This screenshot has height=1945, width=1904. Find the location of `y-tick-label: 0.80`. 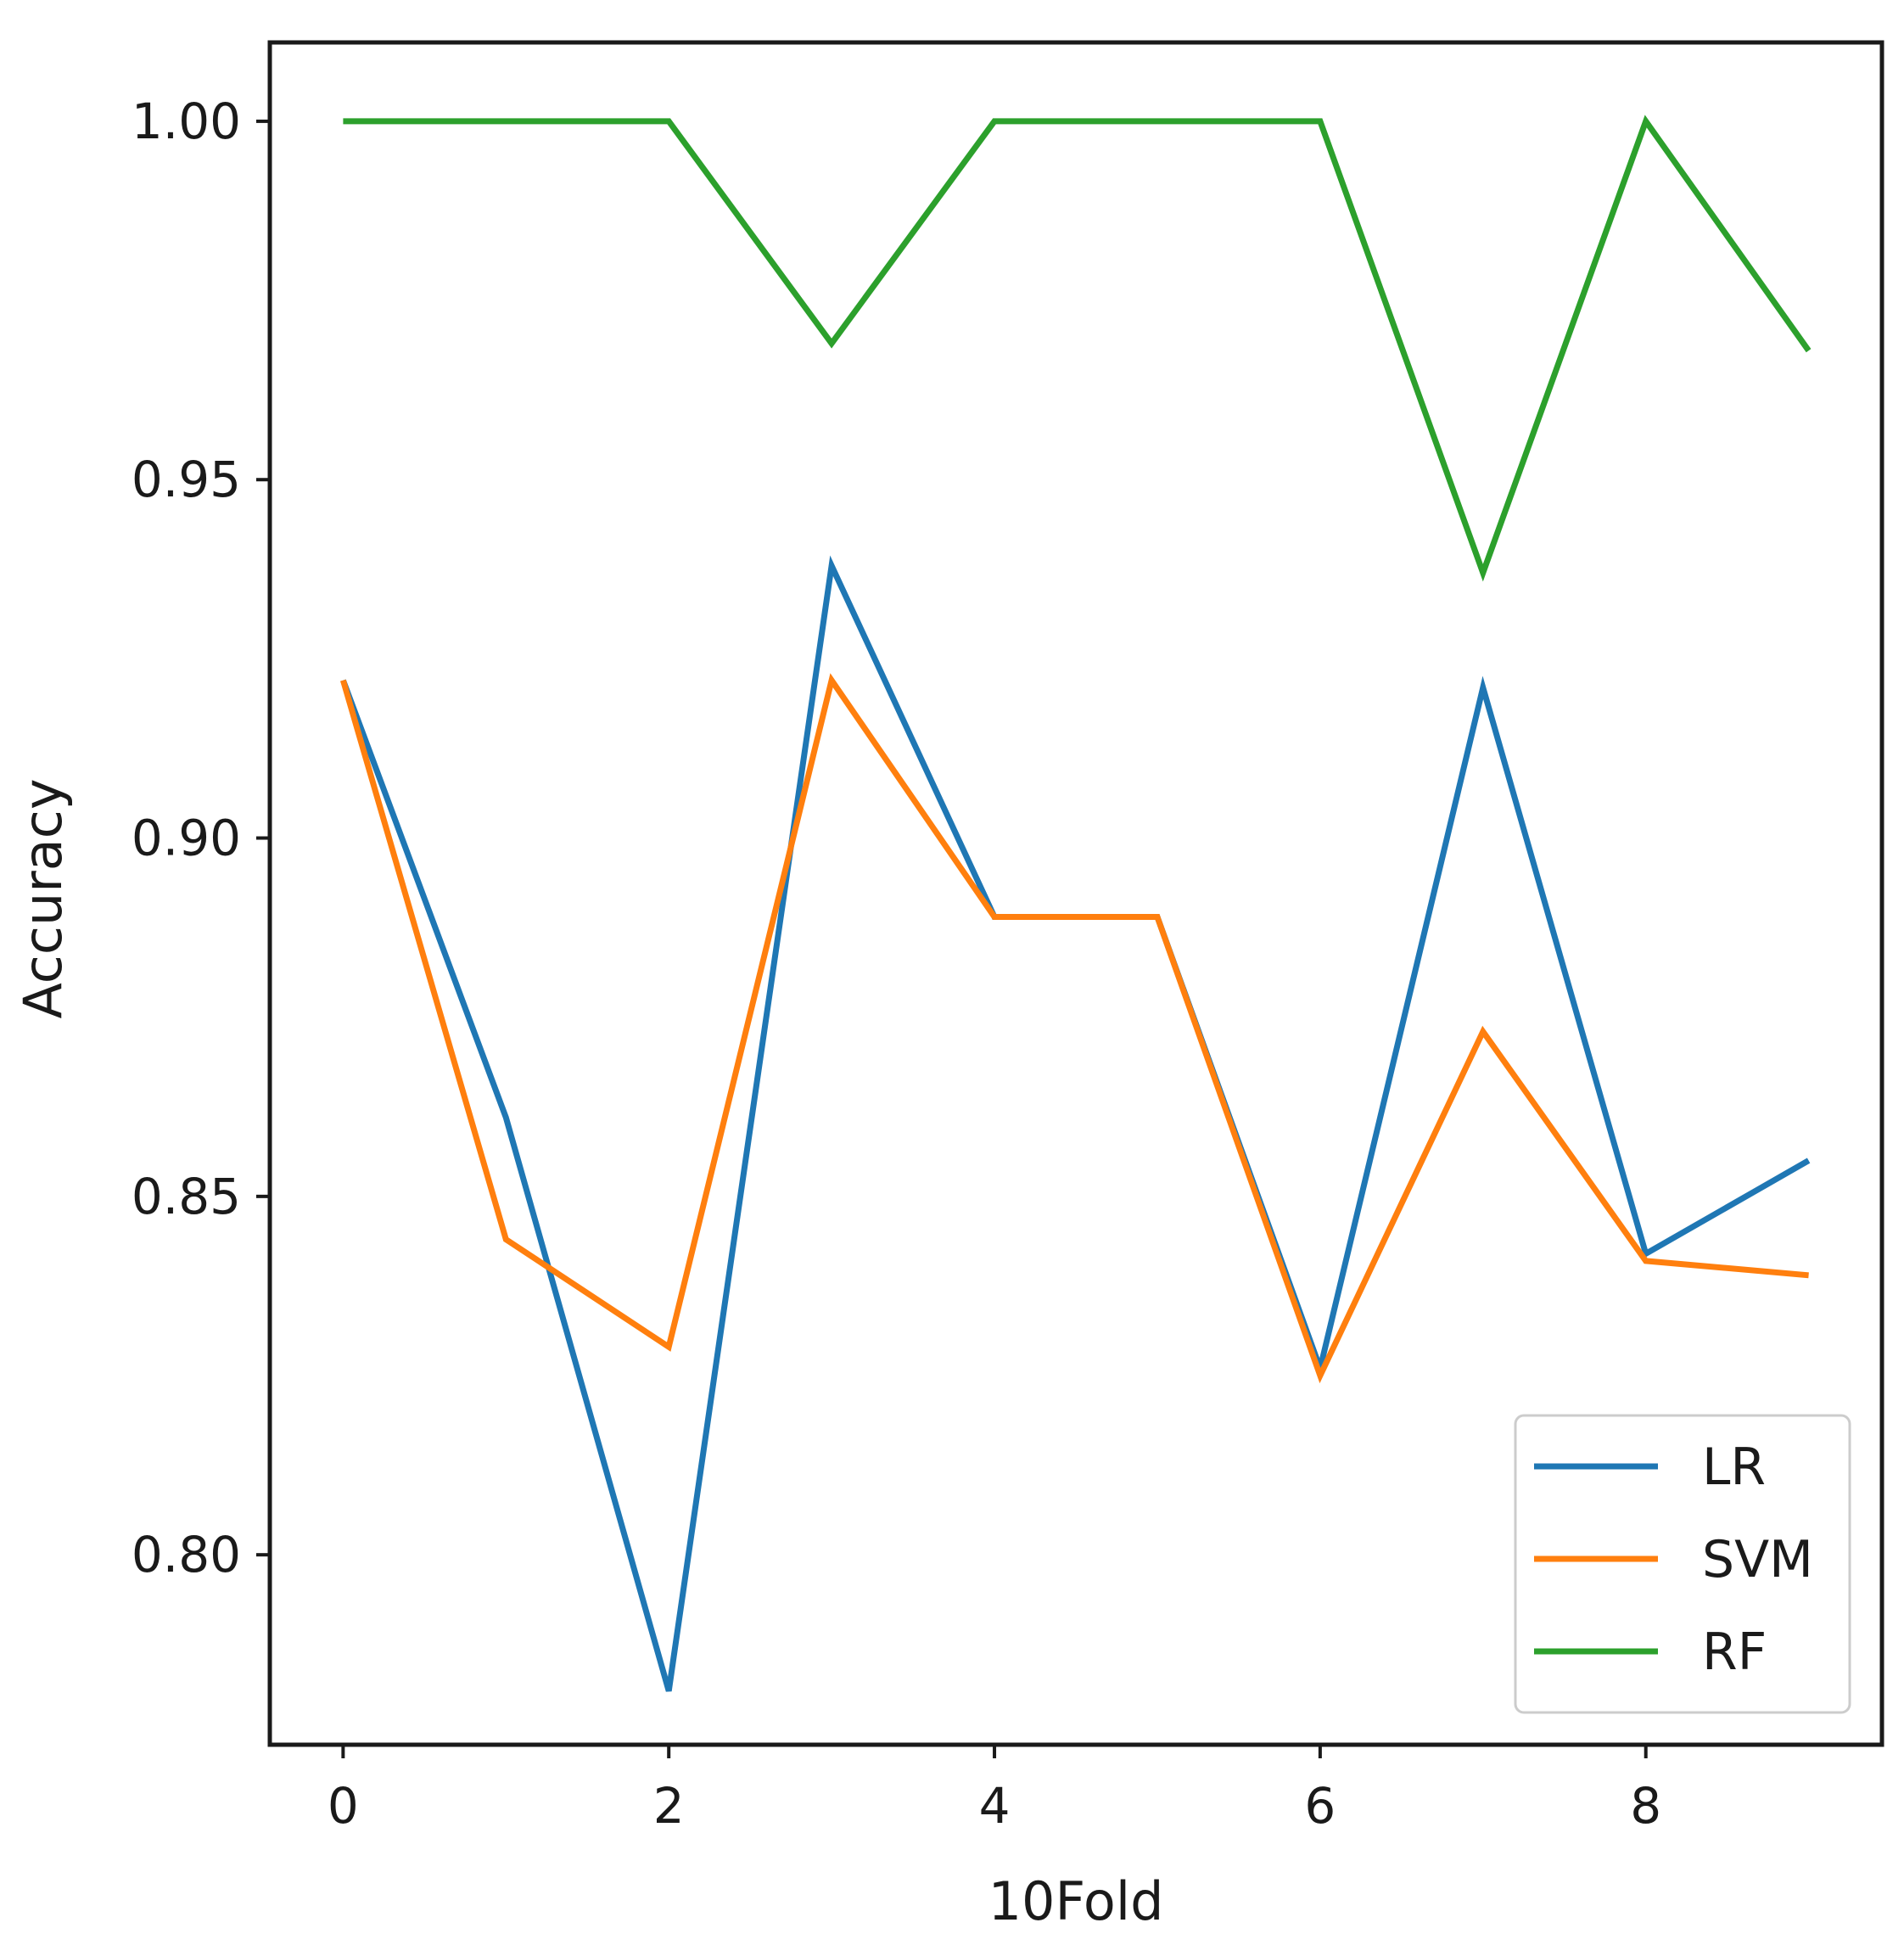

y-tick-label: 0.80 is located at coordinates (187, 1554).